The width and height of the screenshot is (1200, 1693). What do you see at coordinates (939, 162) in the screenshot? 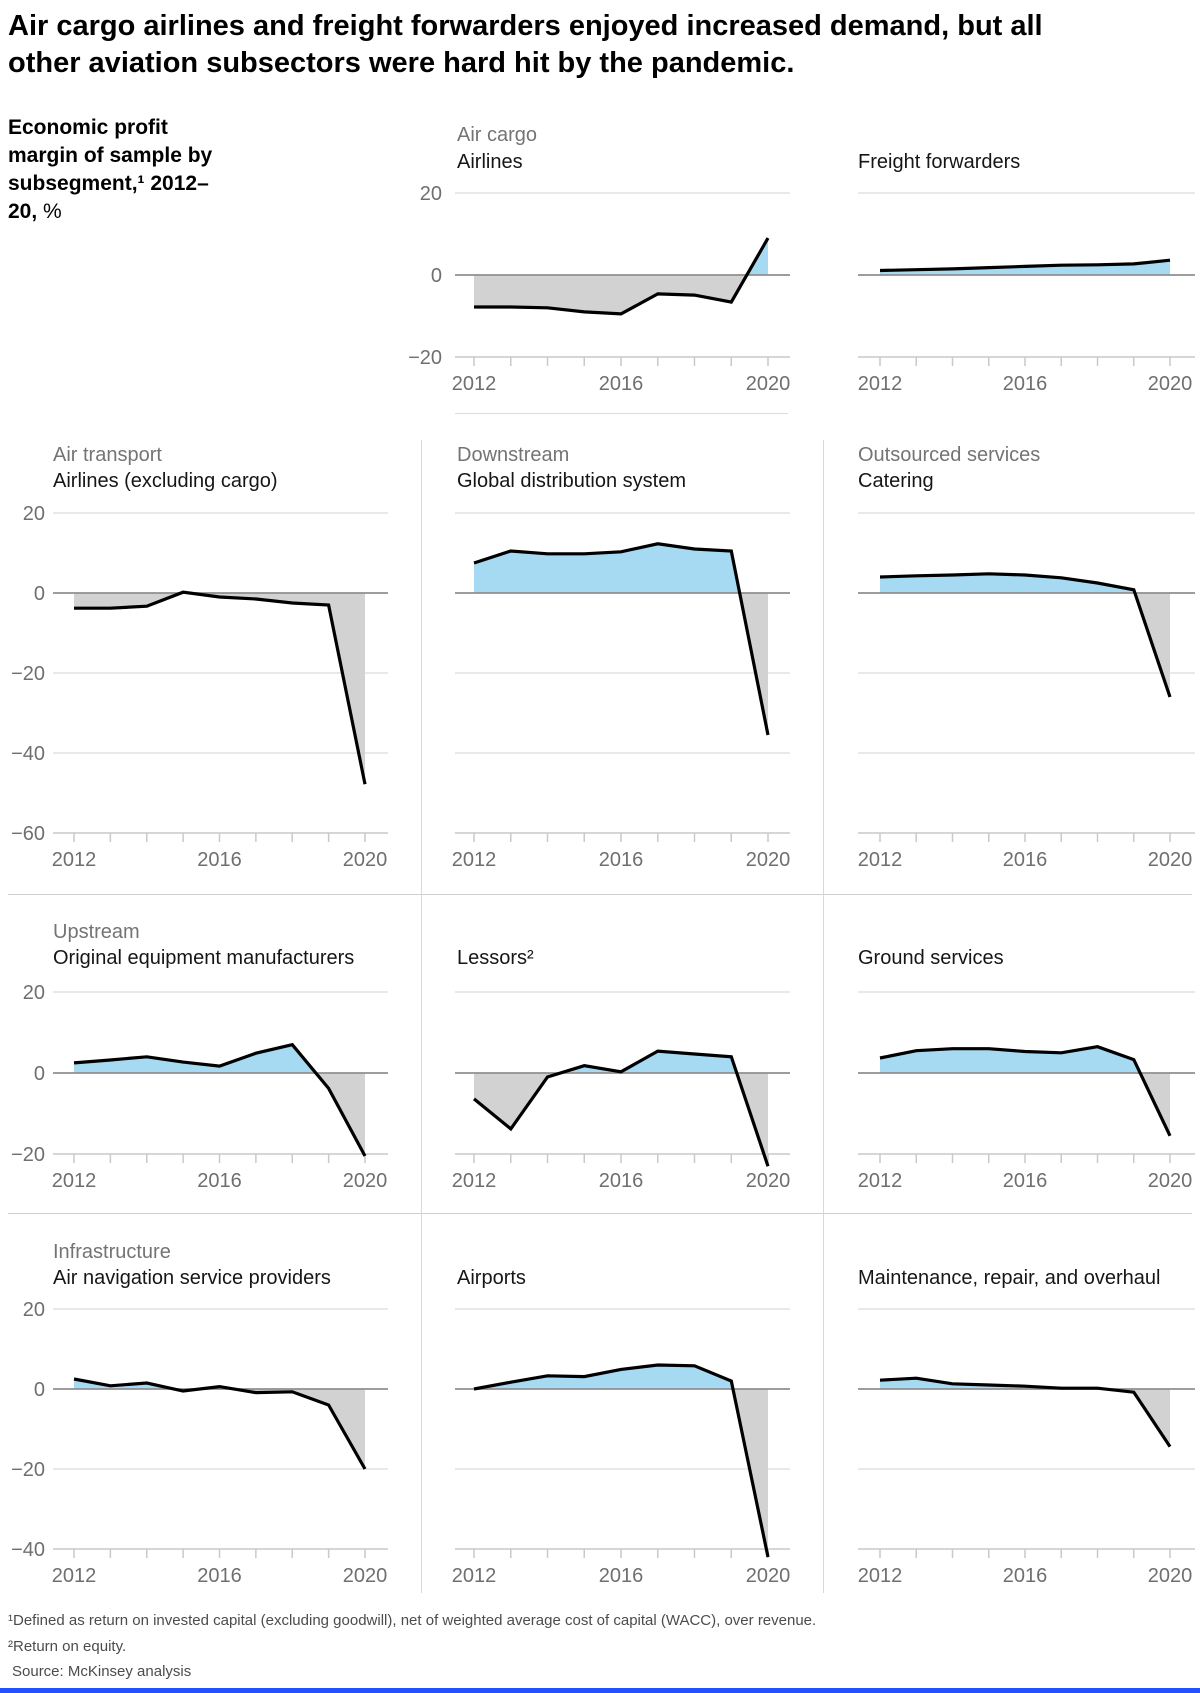
I see `chart-title-freight-forwarders: Freight forwarders` at bounding box center [939, 162].